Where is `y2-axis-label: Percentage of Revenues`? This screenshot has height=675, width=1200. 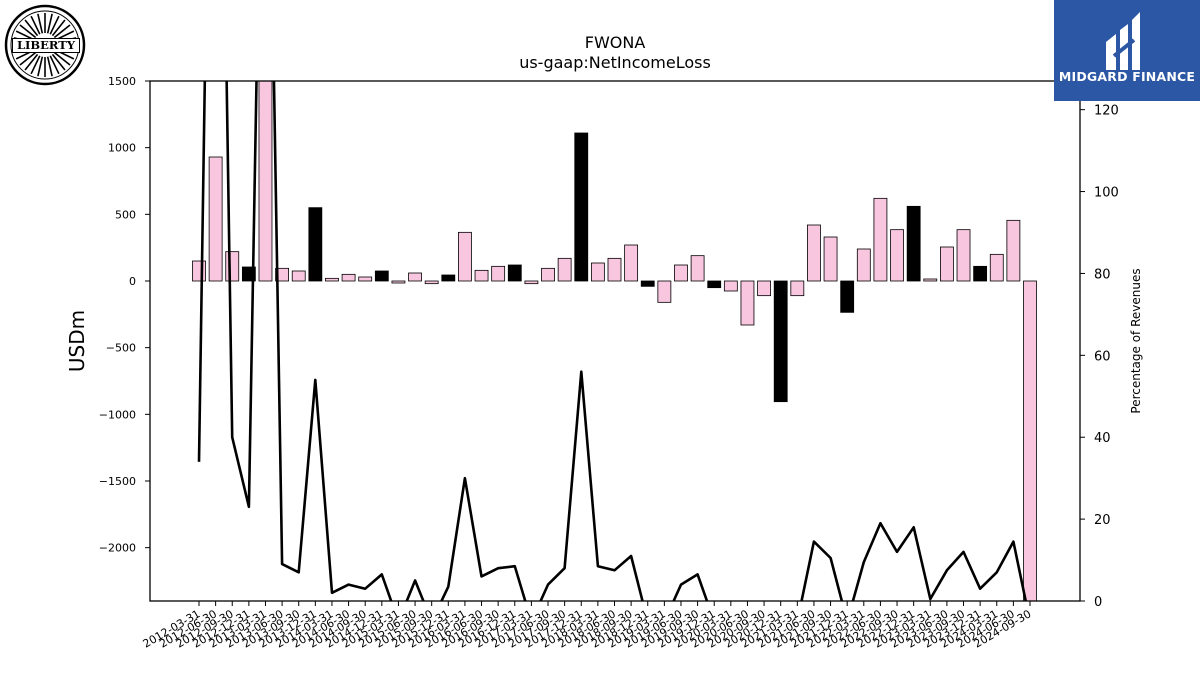
y2-axis-label: Percentage of Revenues is located at coordinates (1136, 340).